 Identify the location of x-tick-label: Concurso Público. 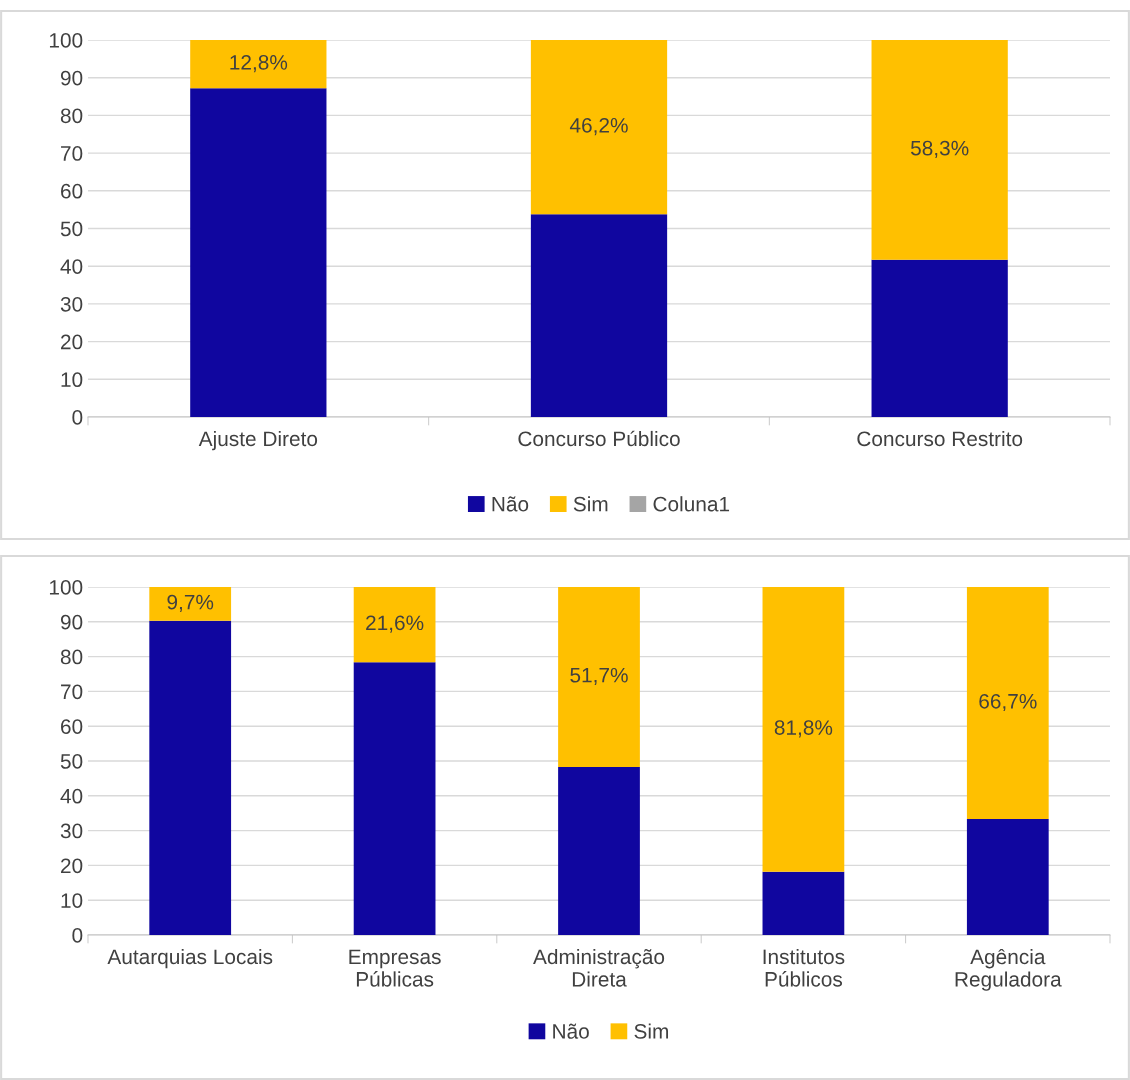
(599, 438).